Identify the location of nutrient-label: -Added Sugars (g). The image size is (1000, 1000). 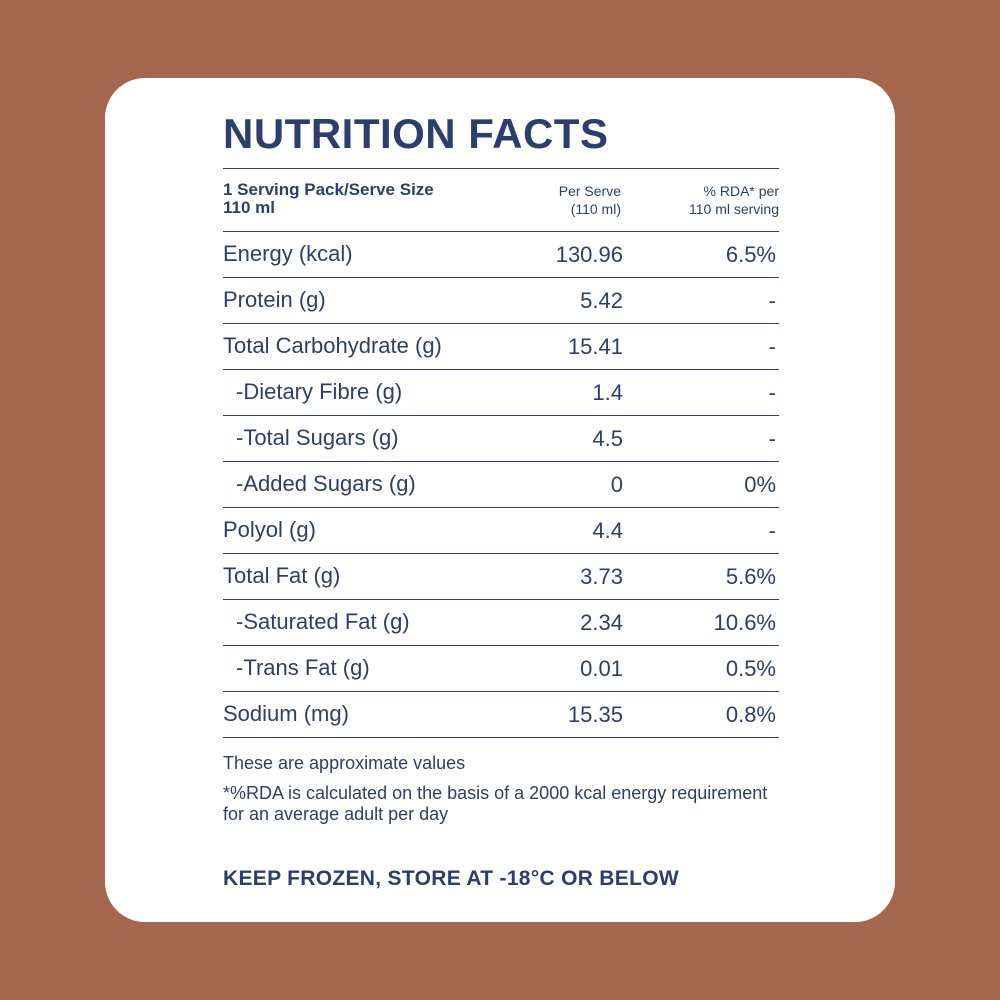
(326, 483).